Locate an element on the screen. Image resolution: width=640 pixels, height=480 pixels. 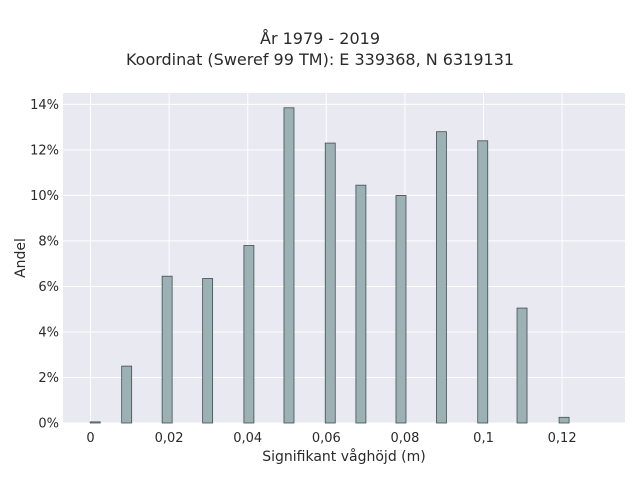
x-tick-label: 0,12 is located at coordinates (562, 438).